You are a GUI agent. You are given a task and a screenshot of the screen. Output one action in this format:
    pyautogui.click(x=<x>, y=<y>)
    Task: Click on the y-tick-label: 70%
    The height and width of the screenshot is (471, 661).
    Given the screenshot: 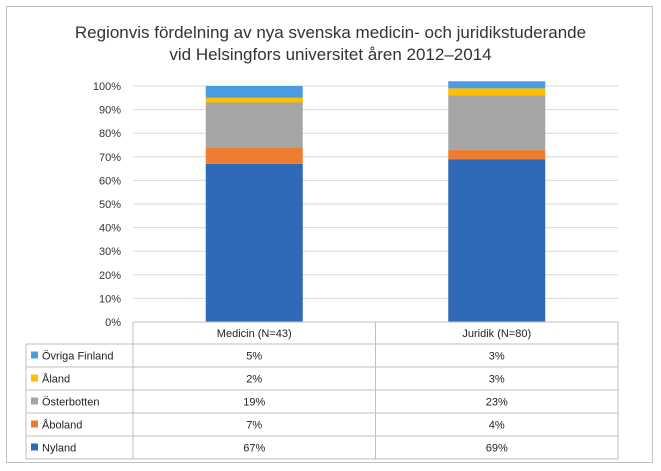 What is the action you would take?
    pyautogui.click(x=110, y=158)
    